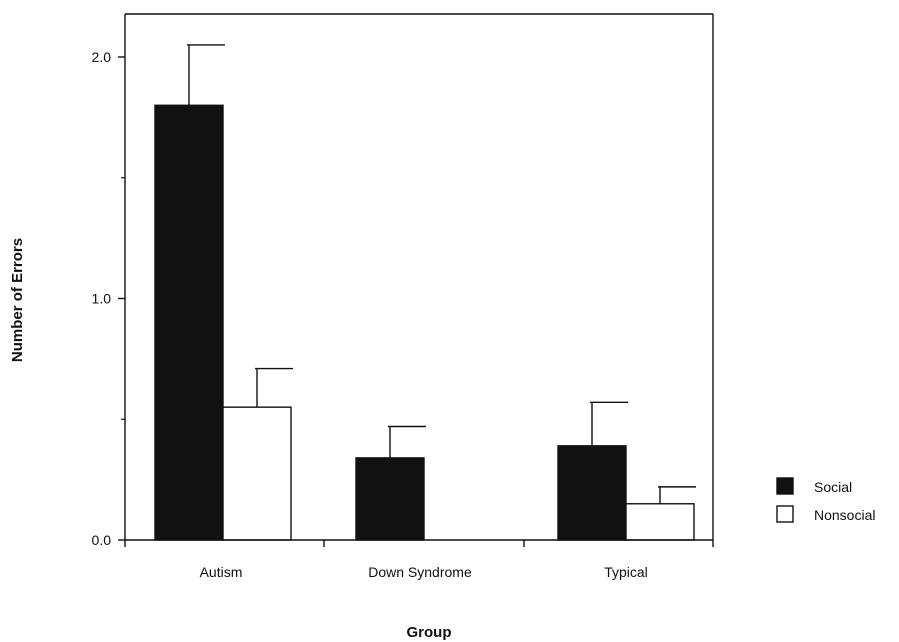  I want to click on x-axis-title: Group, so click(429, 632).